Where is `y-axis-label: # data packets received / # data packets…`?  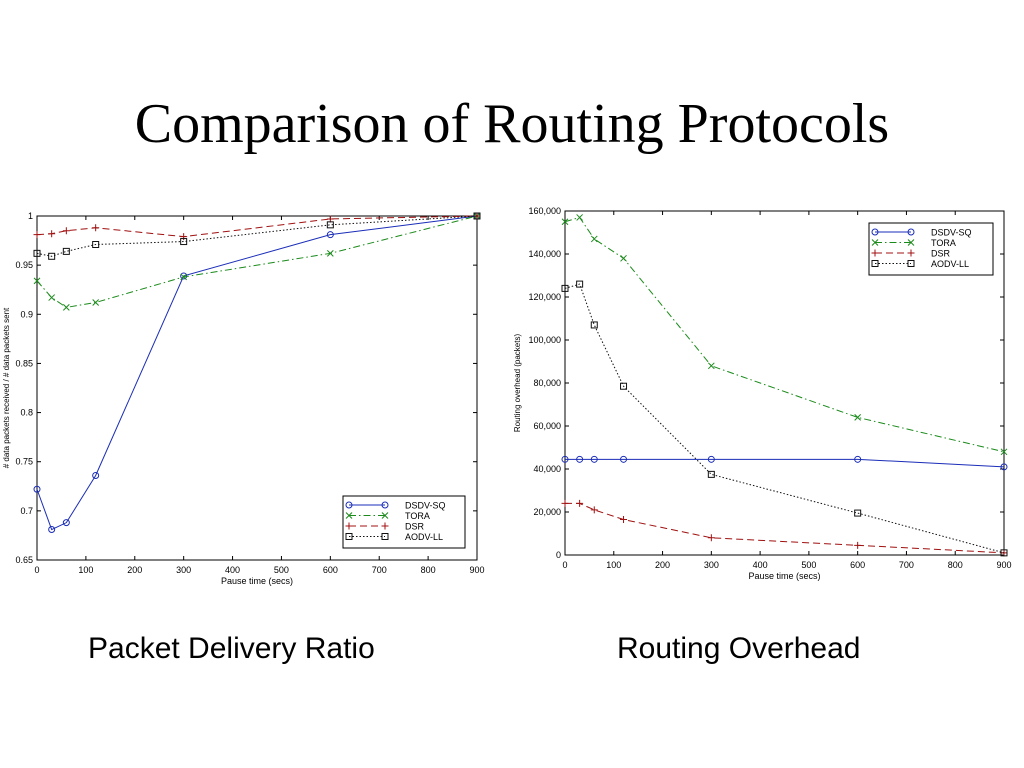
y-axis-label: # data packets received / # data packets… is located at coordinates (6, 387).